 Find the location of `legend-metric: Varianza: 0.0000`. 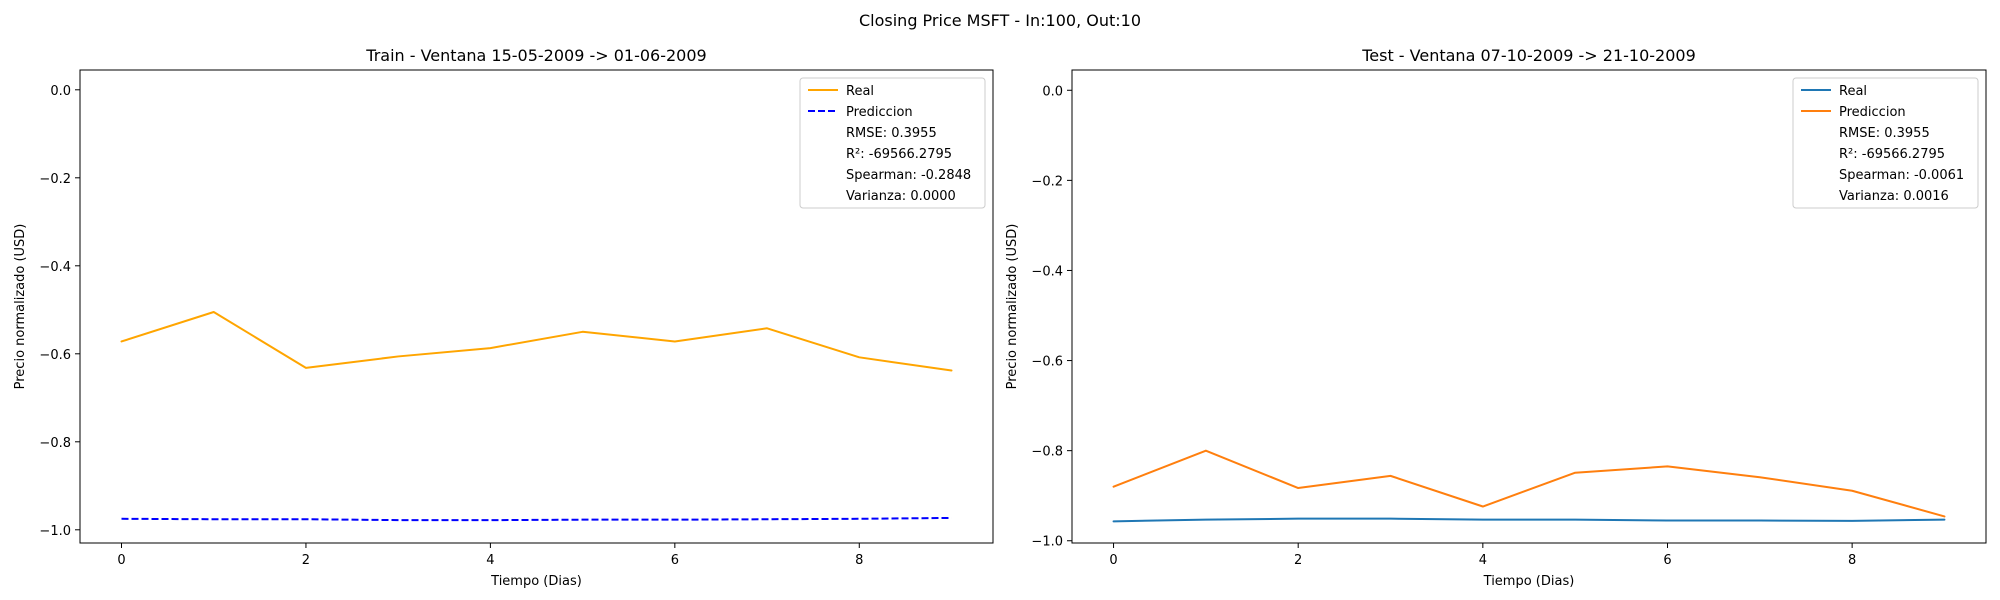

legend-metric: Varianza: 0.0000 is located at coordinates (901, 196).